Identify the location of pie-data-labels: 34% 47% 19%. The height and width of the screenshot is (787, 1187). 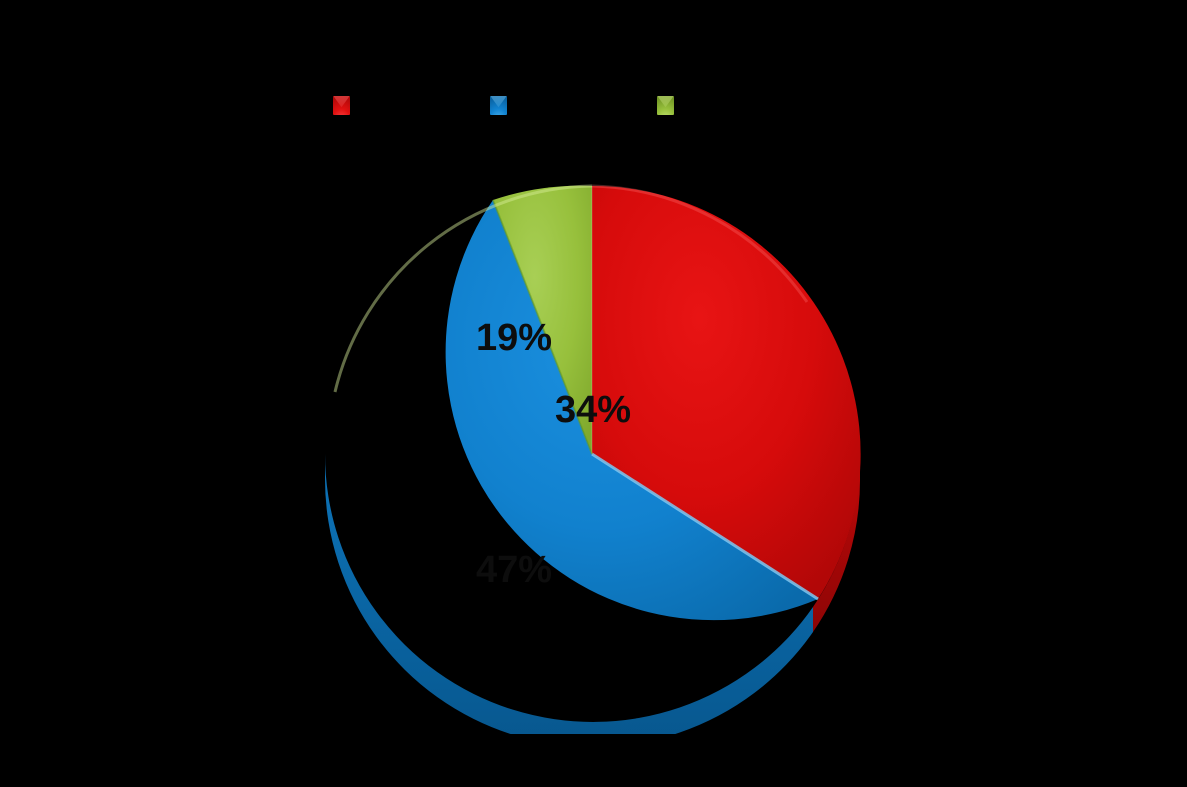
(553, 454).